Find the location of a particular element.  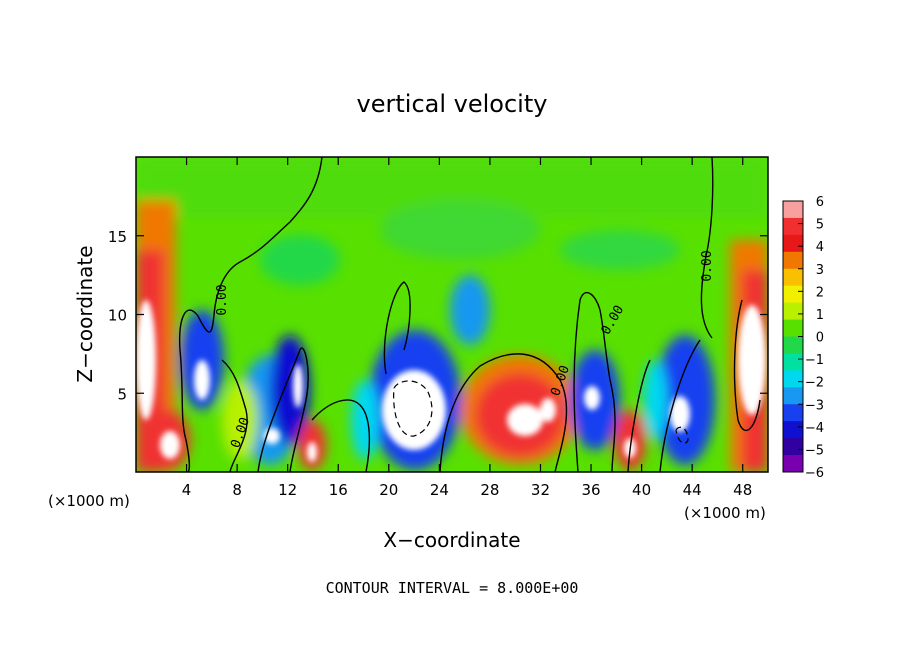

x-unit-right: (×1000 m) is located at coordinates (725, 513).